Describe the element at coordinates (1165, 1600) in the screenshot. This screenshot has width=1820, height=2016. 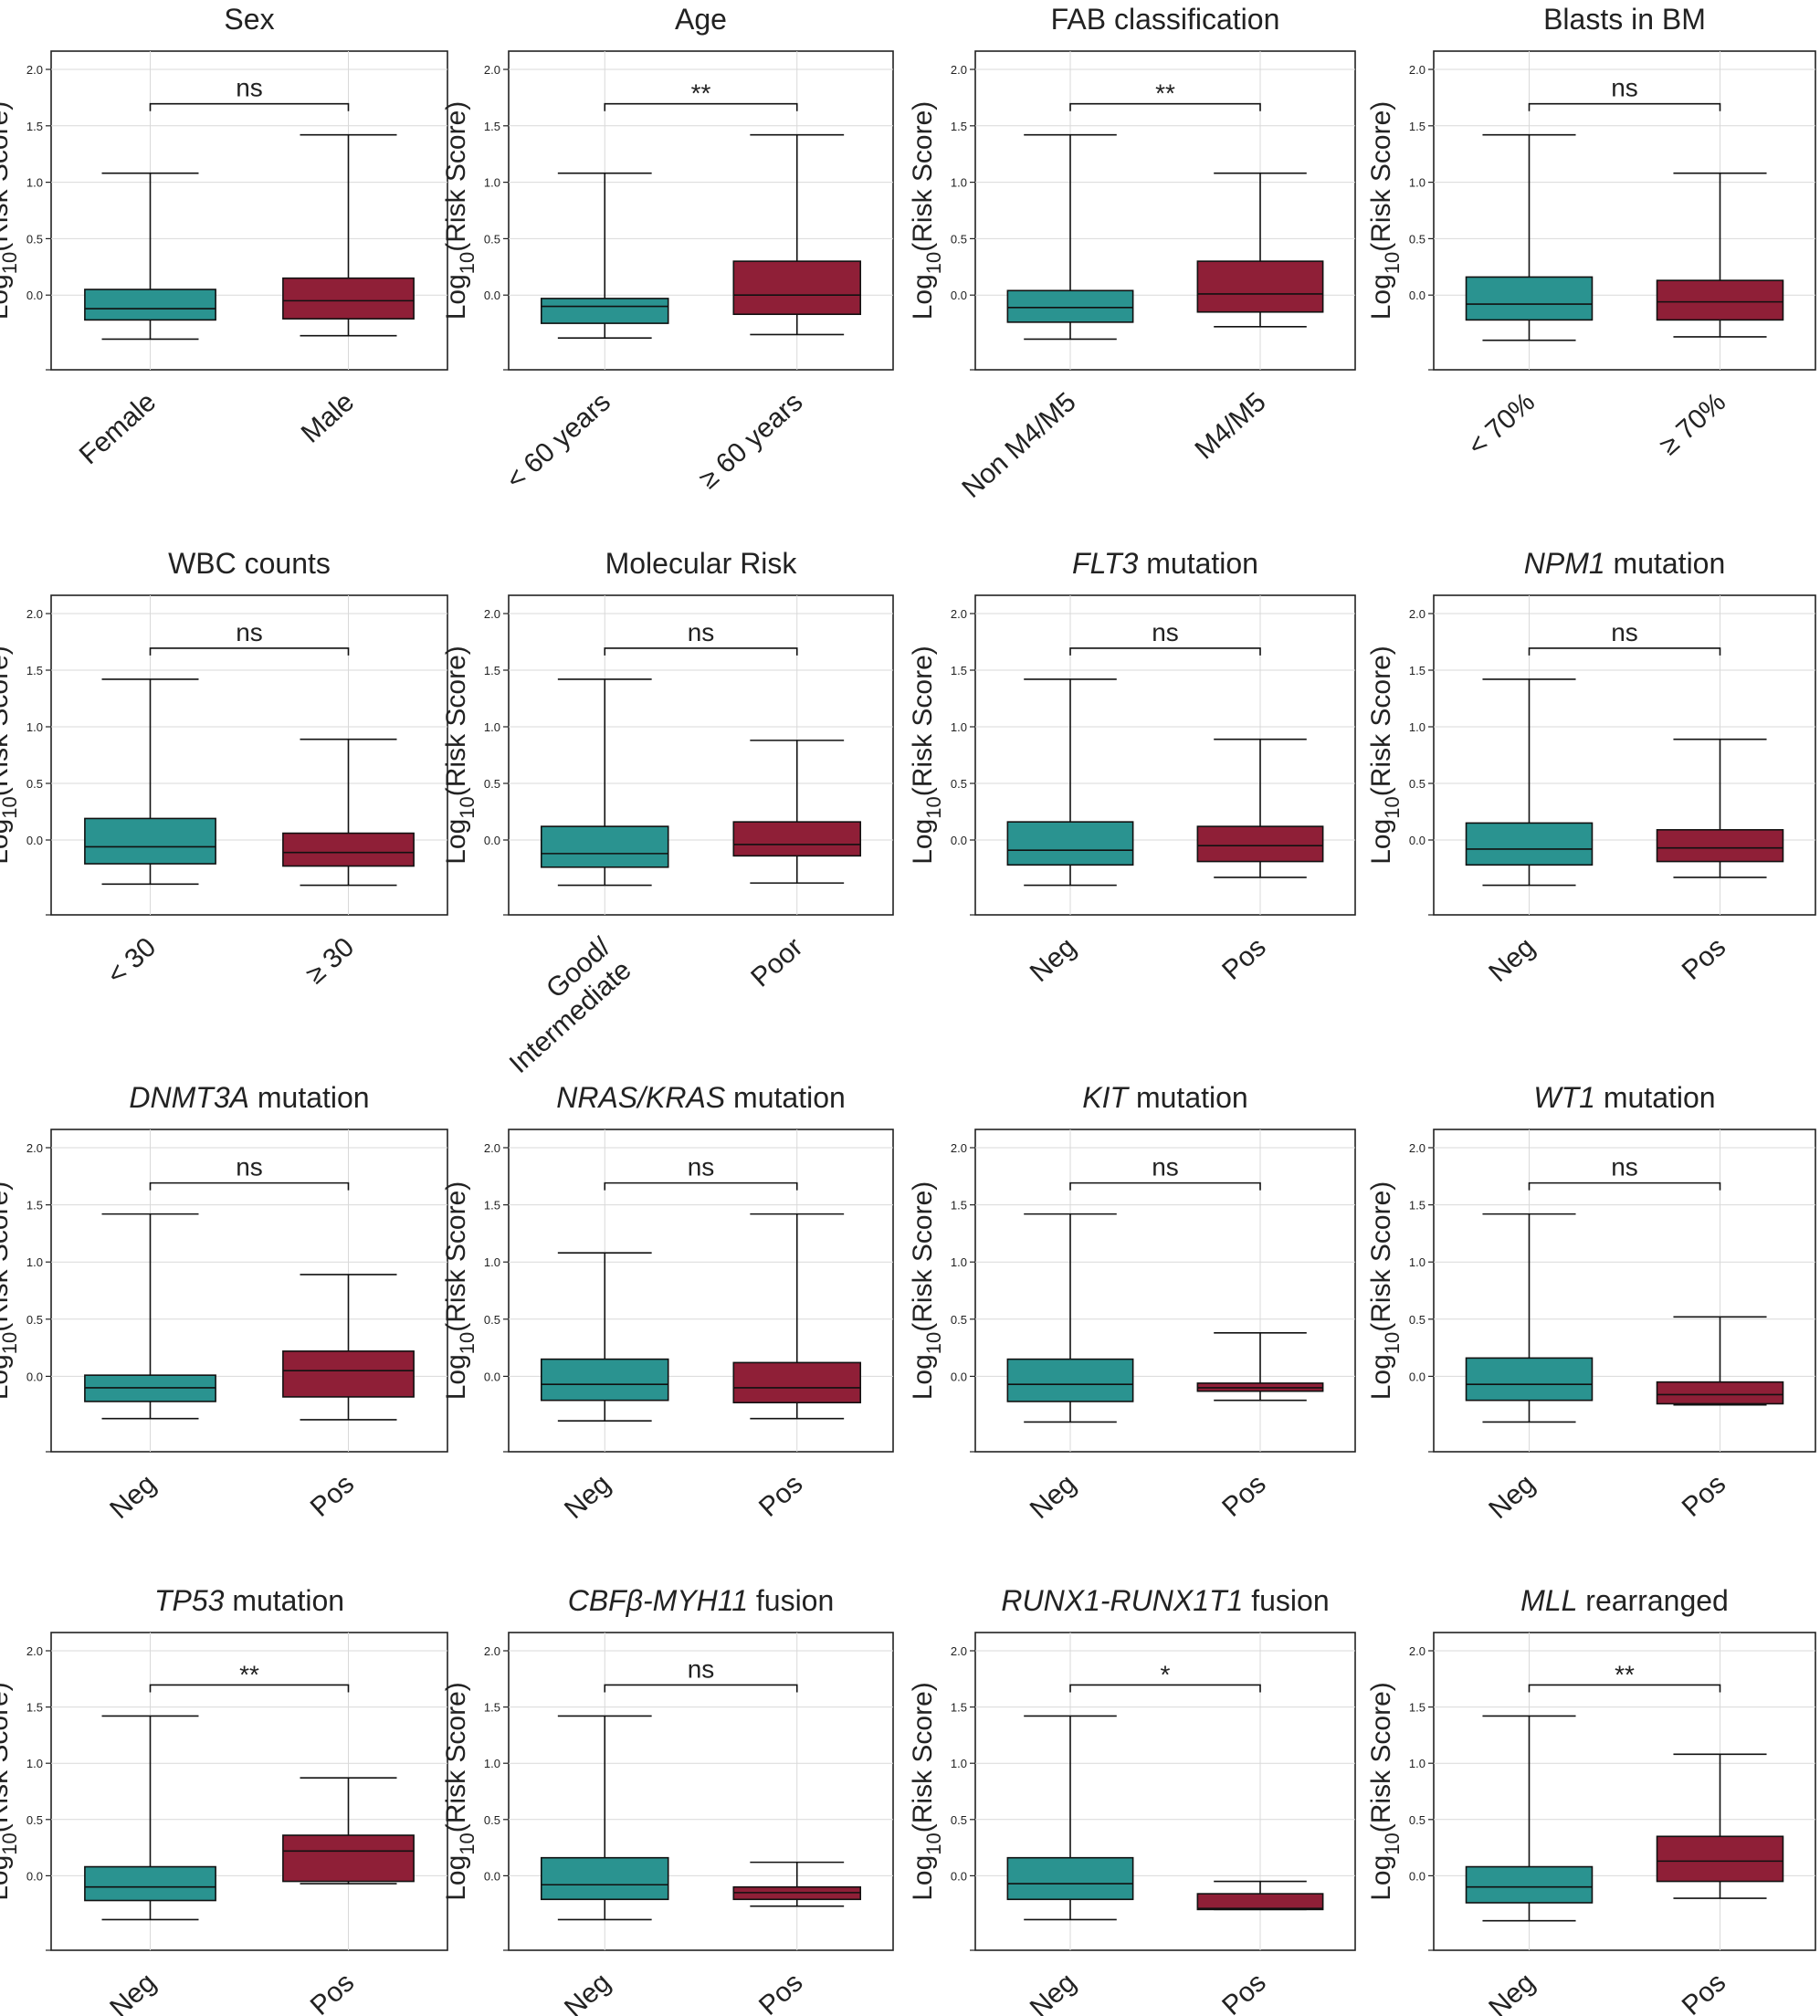
I see `panel-title: RUNX1-RUNX1T1 fusion` at that location.